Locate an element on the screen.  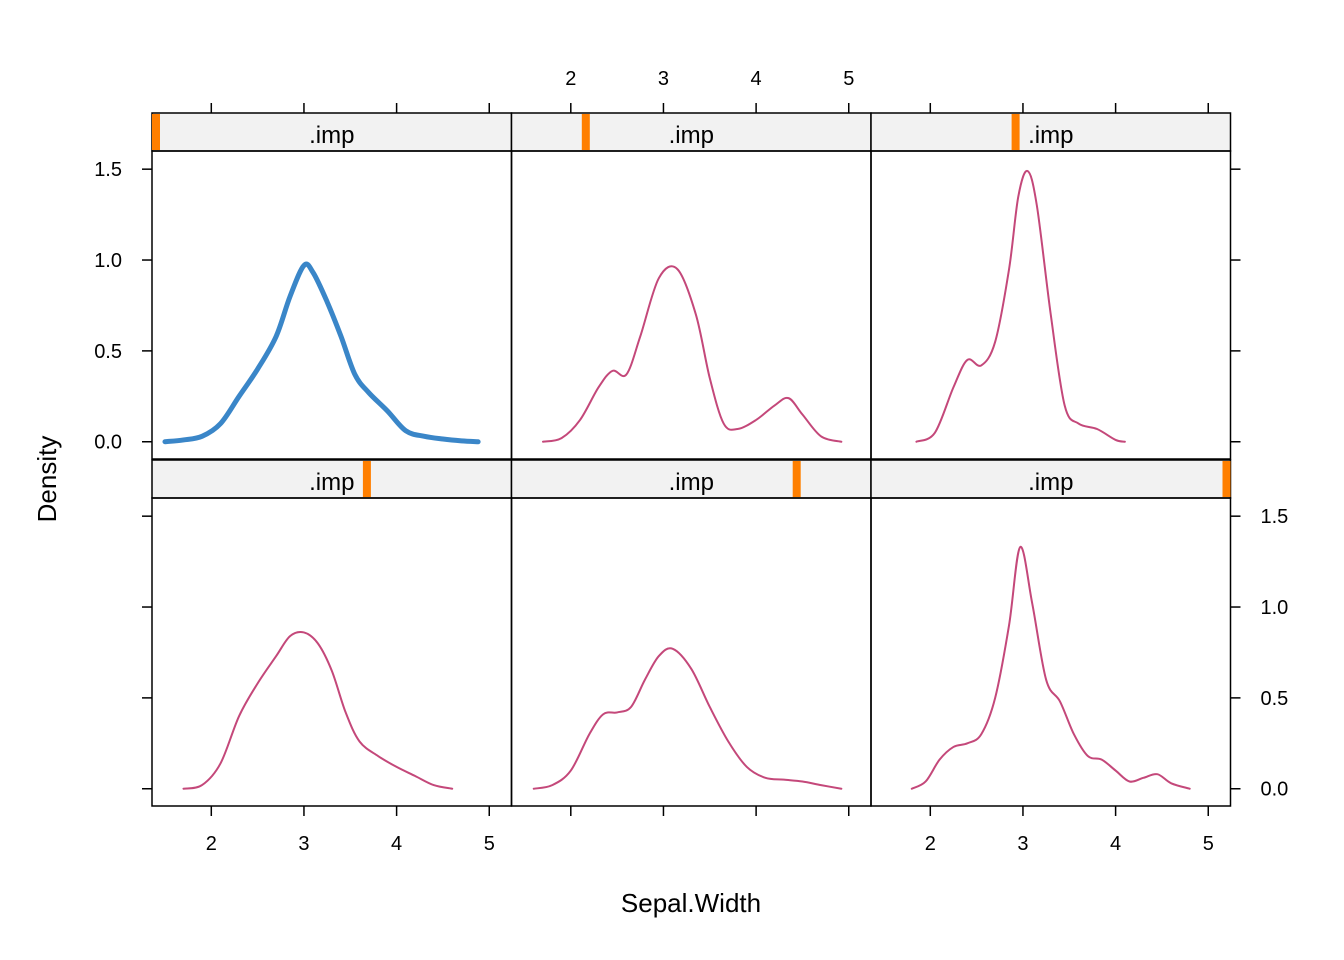
strip-label-6: .imp is located at coordinates (1050, 482).